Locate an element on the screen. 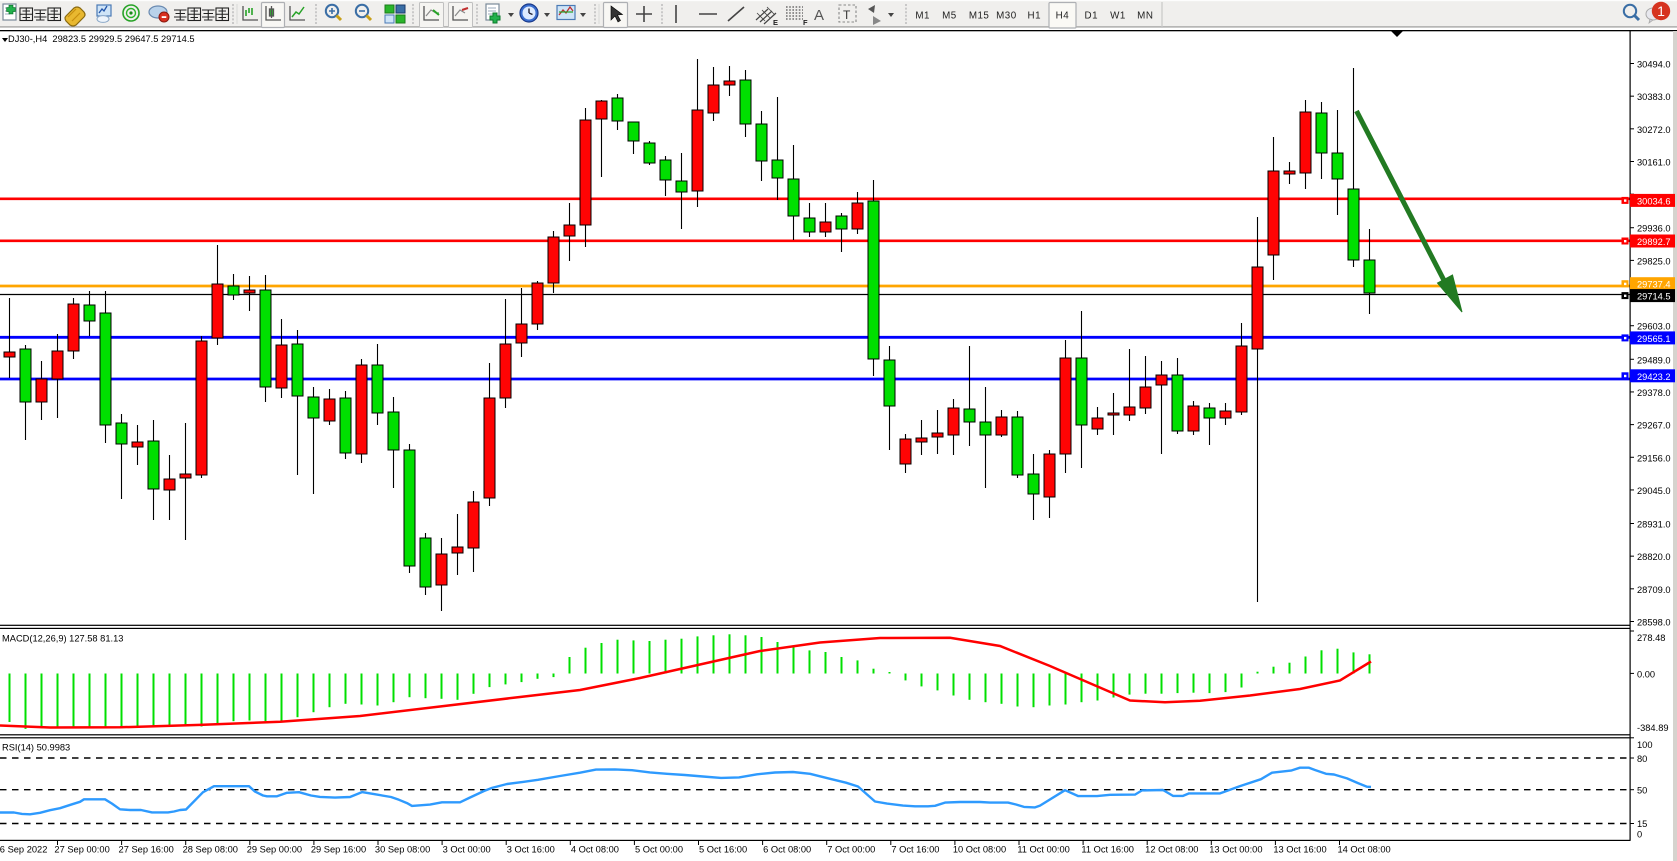 The image size is (1677, 861). svg-text: 30272.0 is located at coordinates (1654, 130).